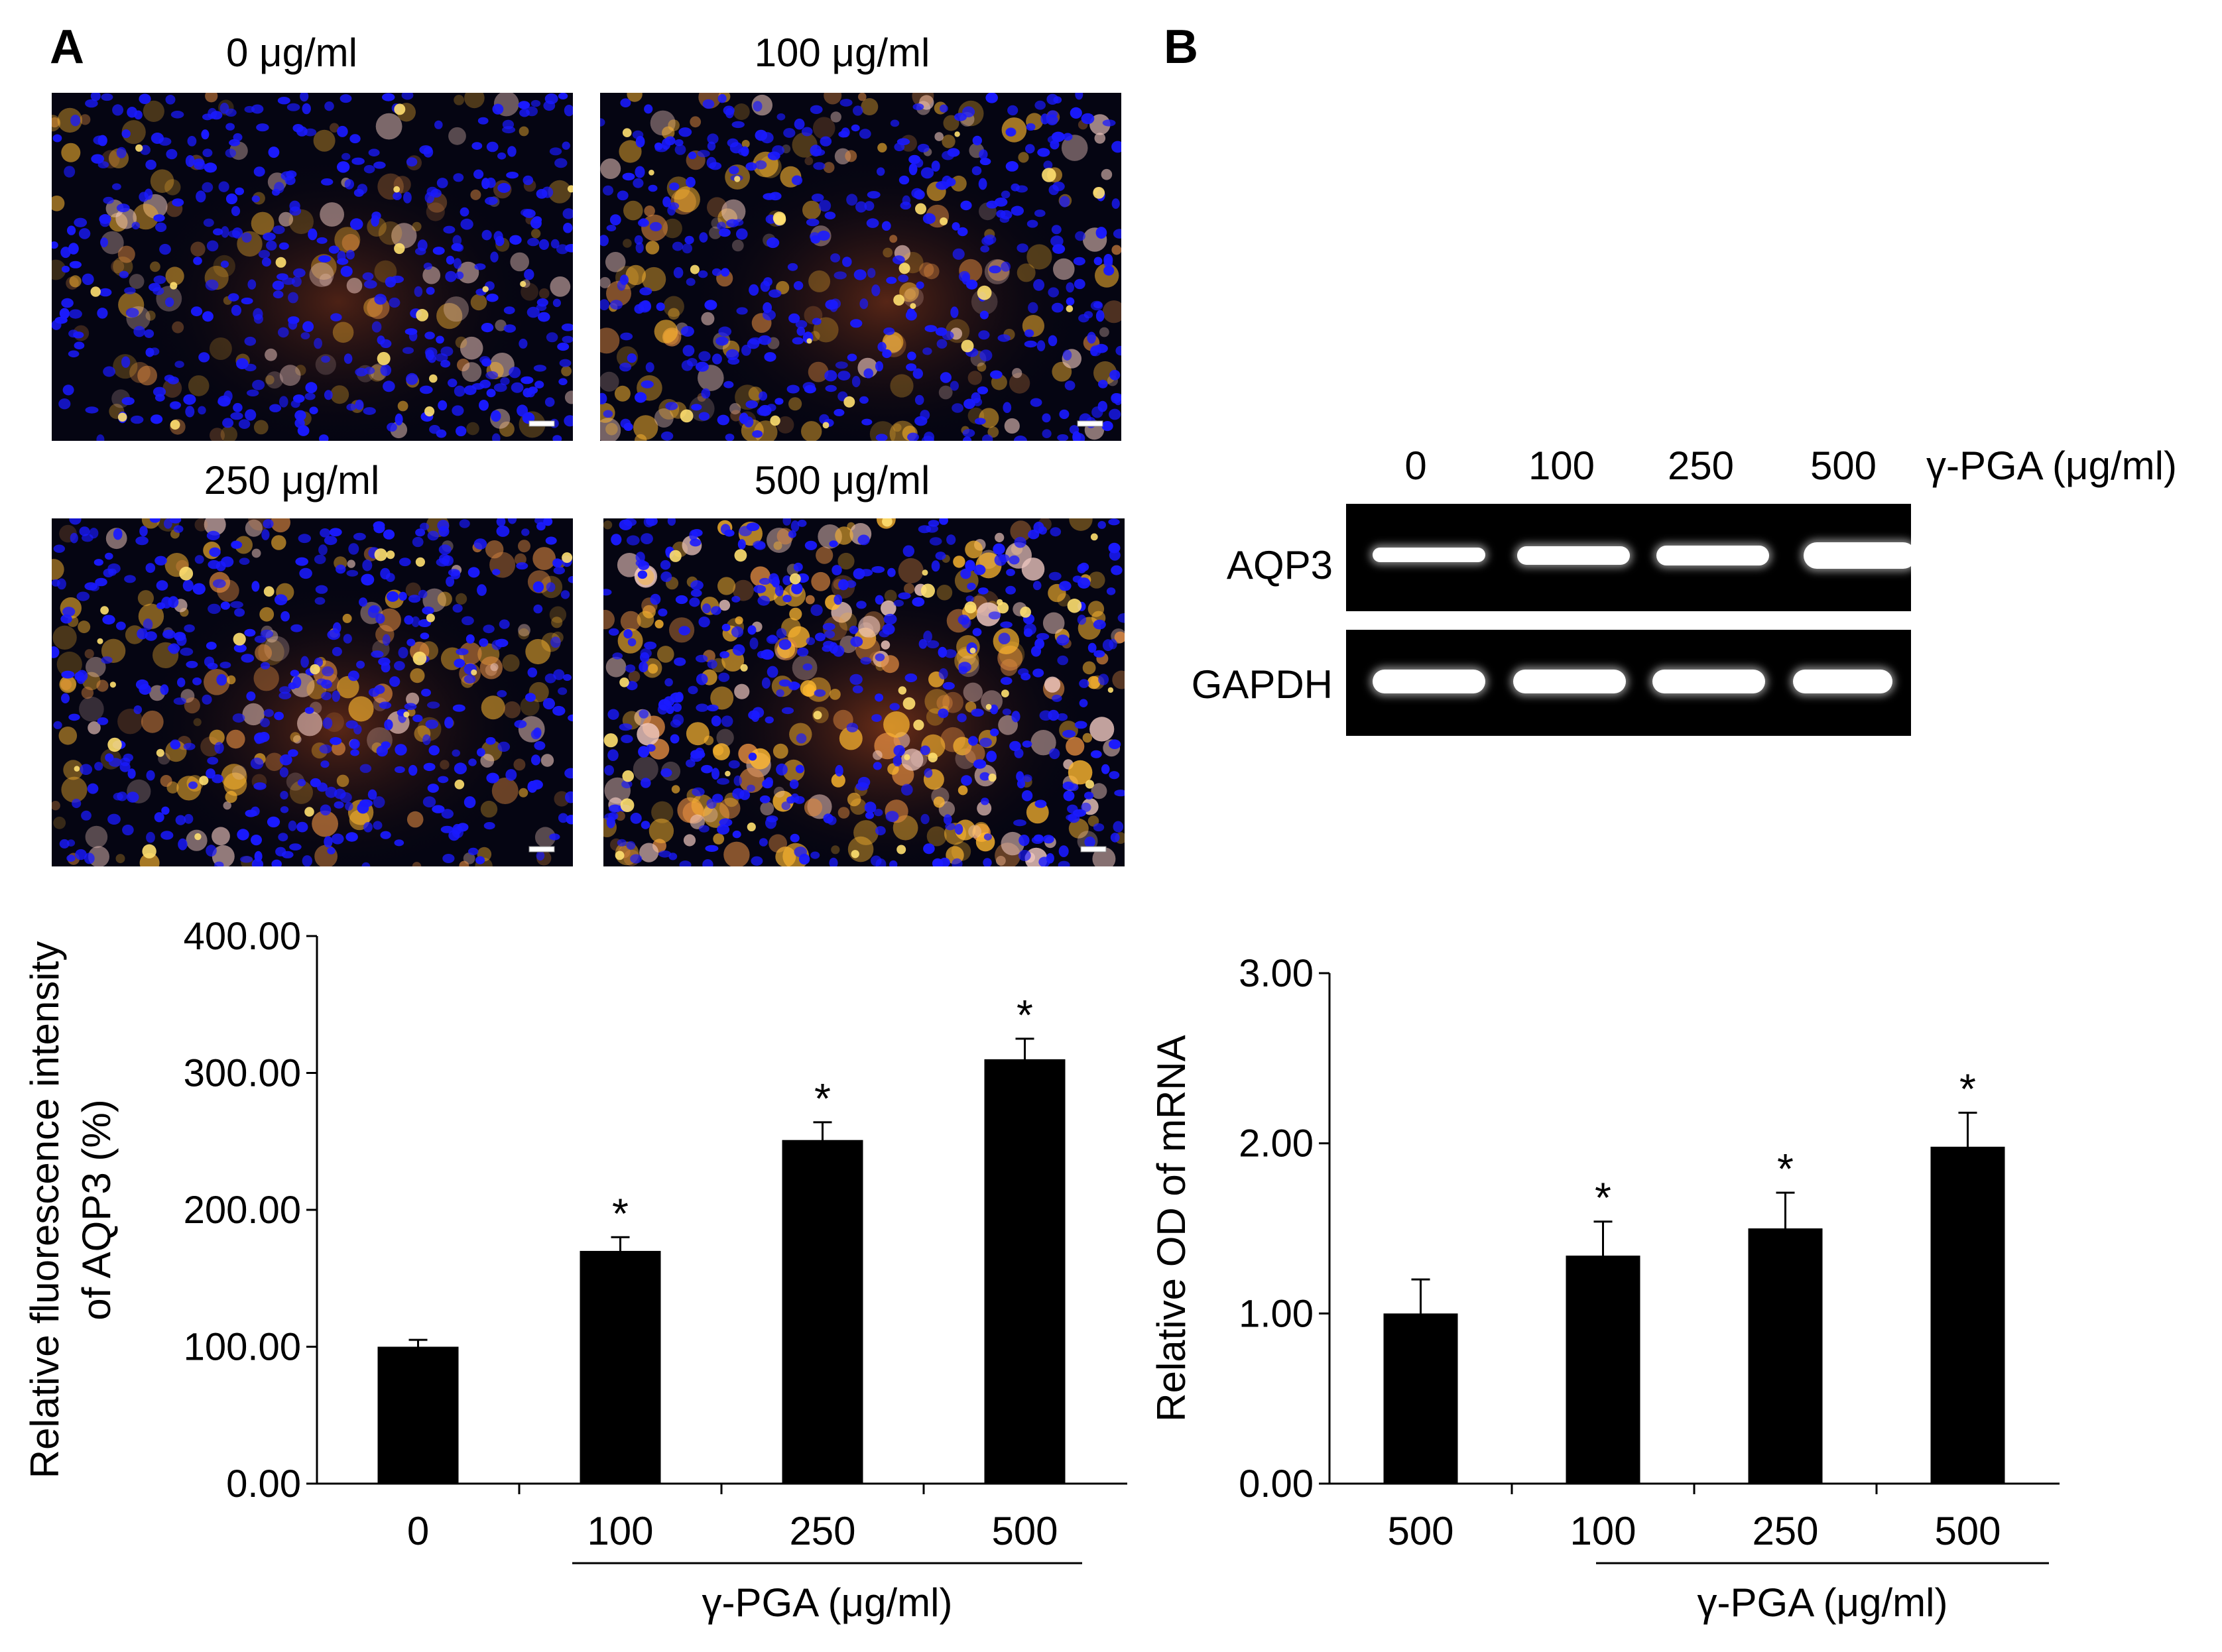 This screenshot has height=1652, width=2222. Describe the element at coordinates (1420, 1531) in the screenshot. I see `x-tick-label-0: 500` at that location.